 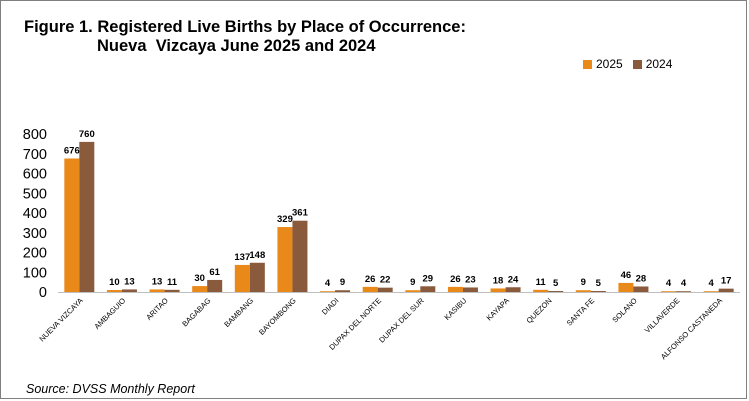 What do you see at coordinates (581, 312) in the screenshot?
I see `x-category-label: SANTA FE` at bounding box center [581, 312].